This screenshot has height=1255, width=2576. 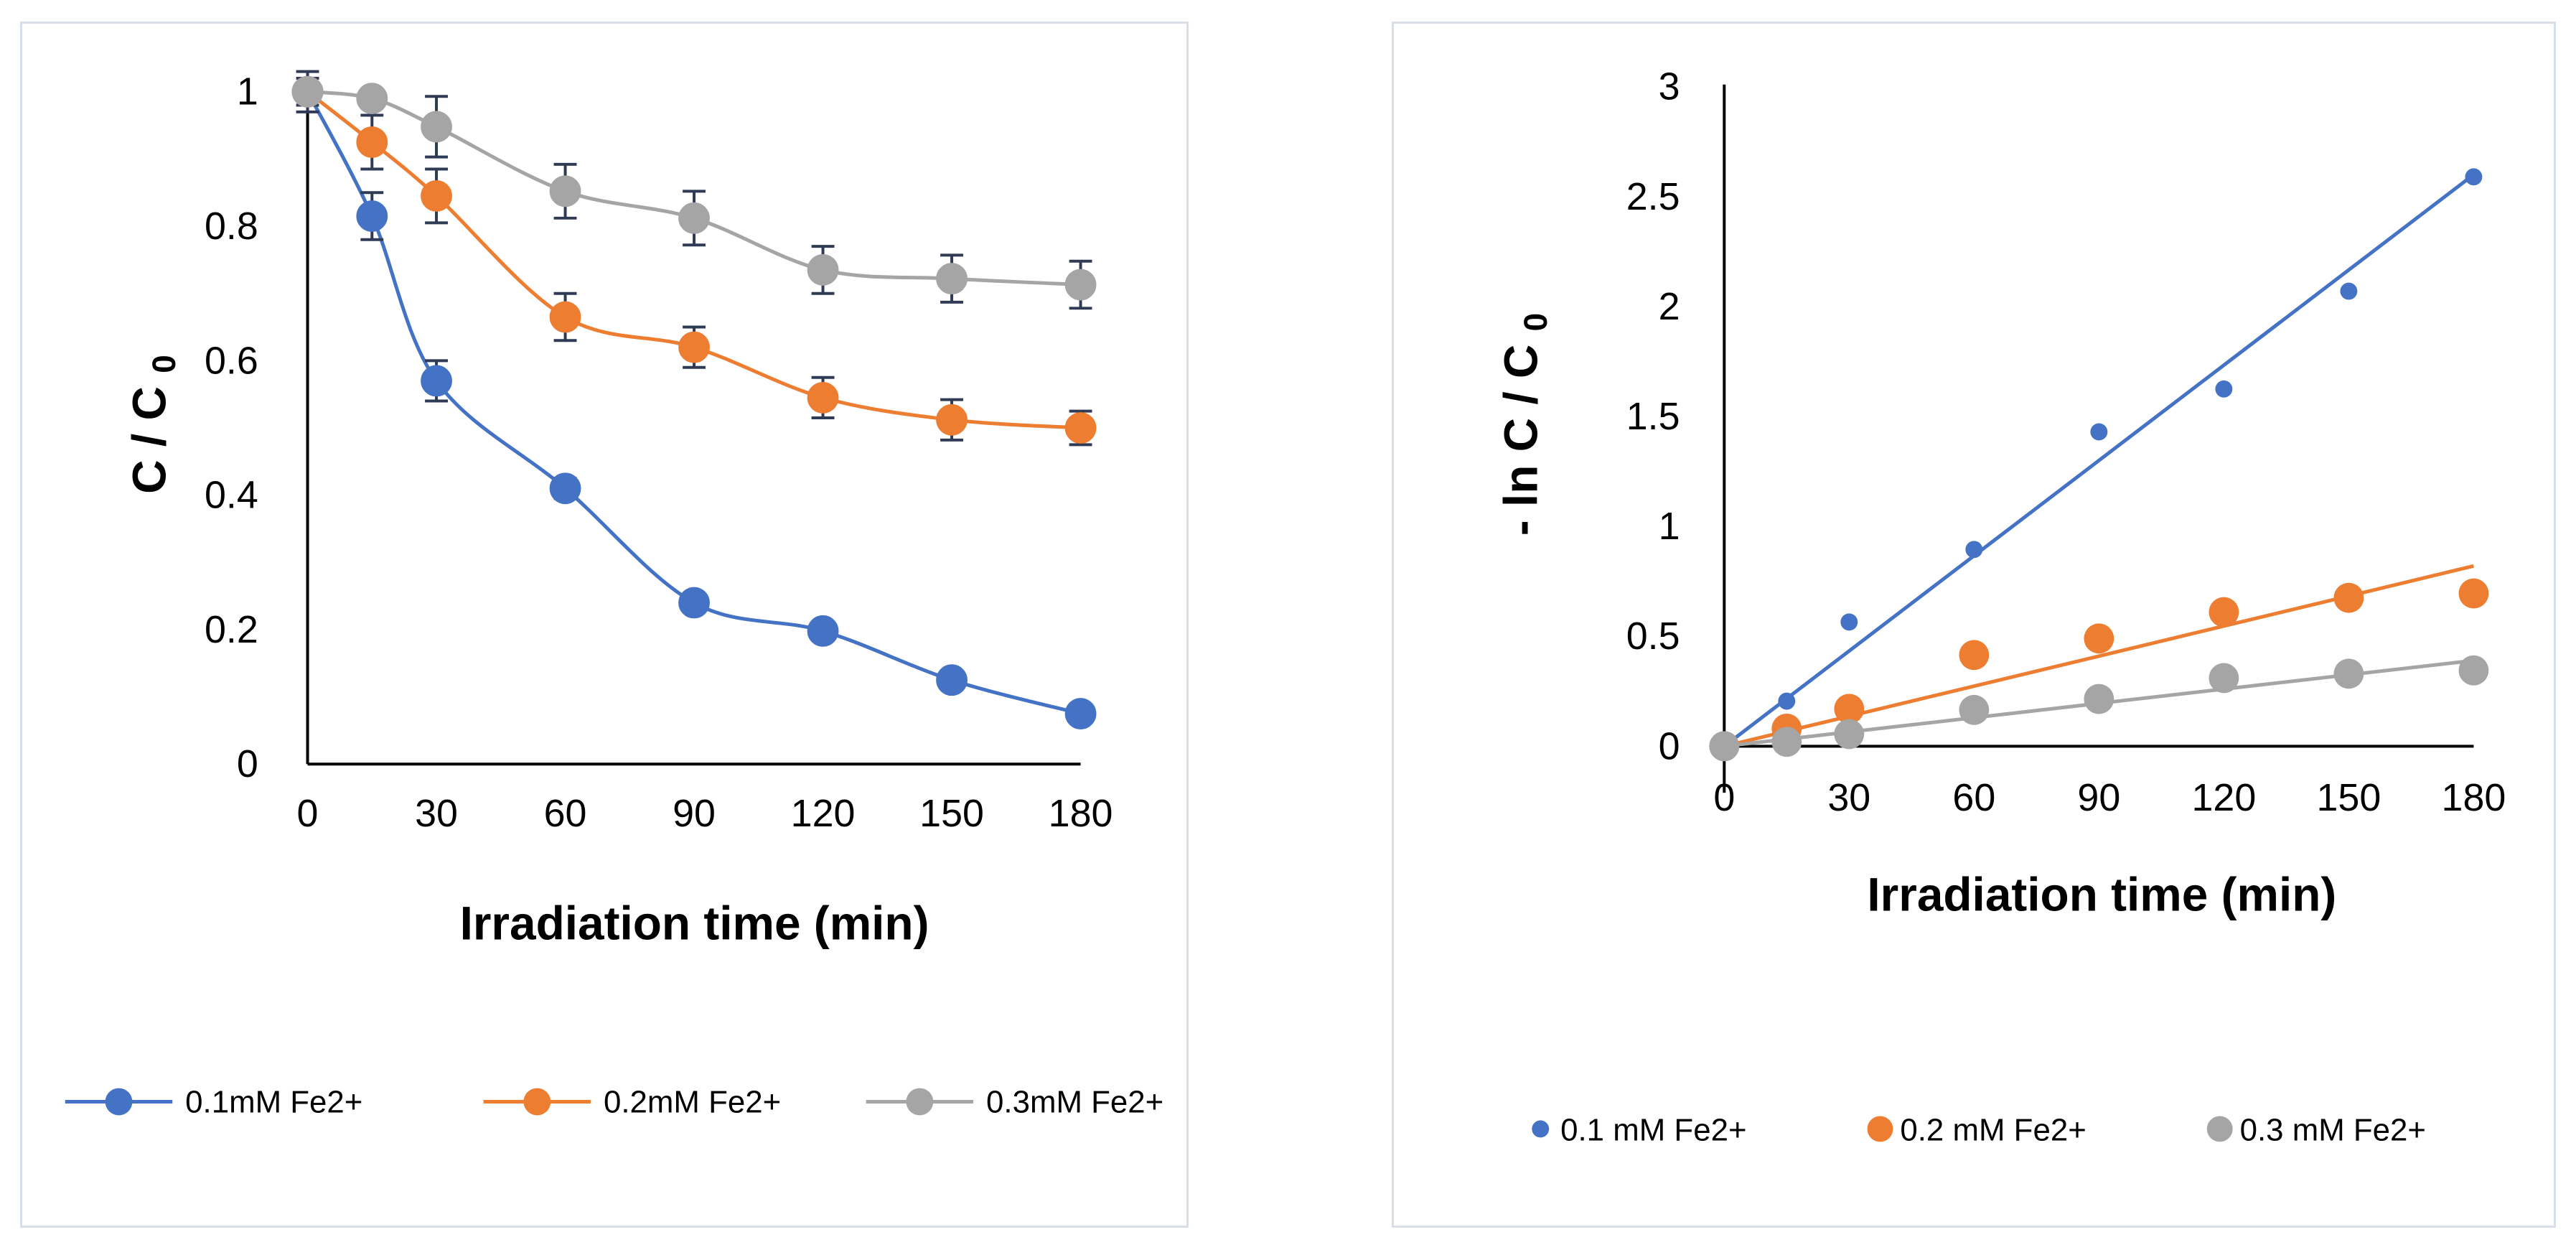 I want to click on legend-item: 0.3mM Fe2+, so click(x=1014, y=1101).